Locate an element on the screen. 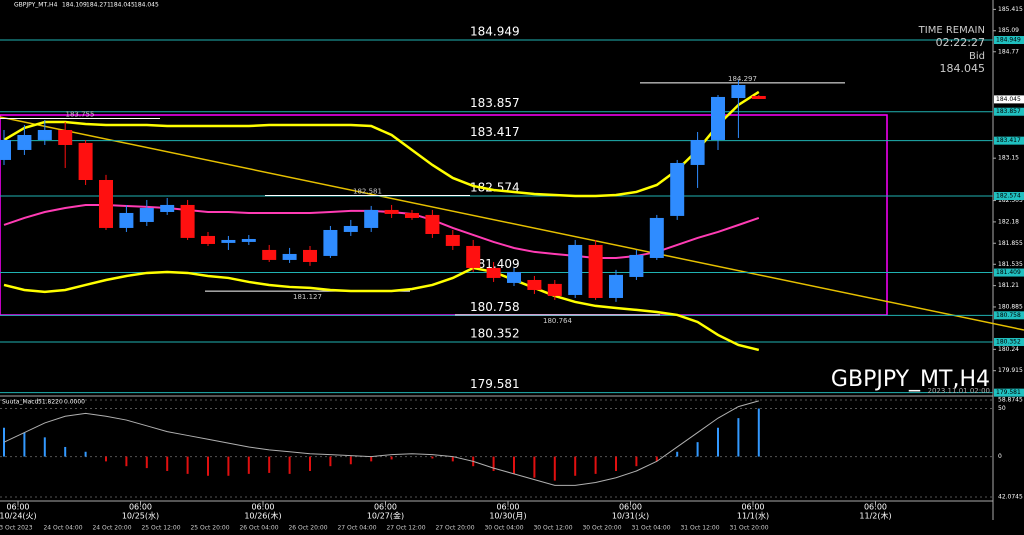 The height and width of the screenshot is (535, 1024). bottom-date: 26 Oct 04:00 is located at coordinates (258, 528).